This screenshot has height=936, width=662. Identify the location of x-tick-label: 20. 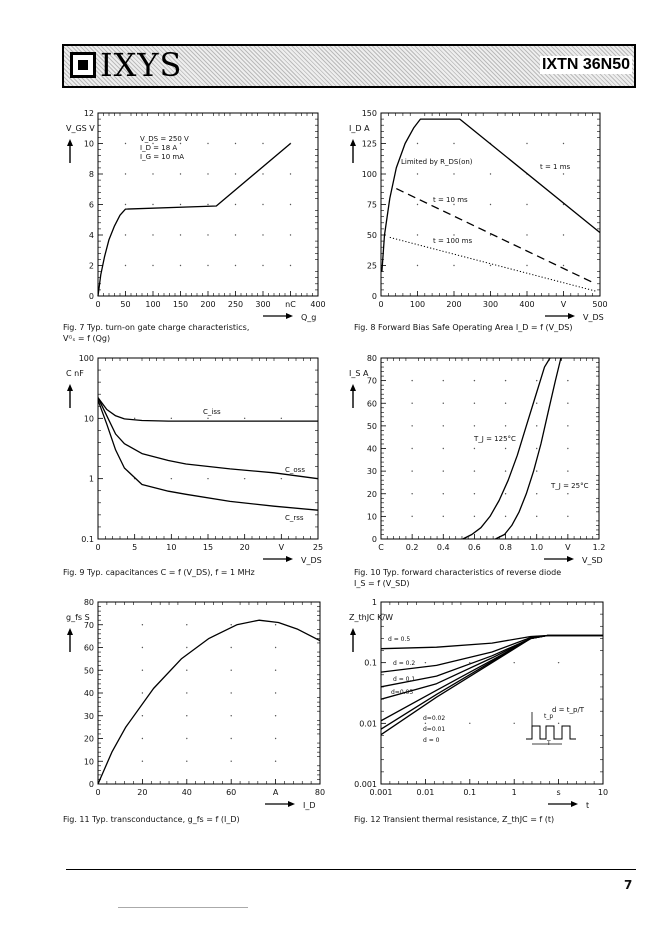
(245, 547).